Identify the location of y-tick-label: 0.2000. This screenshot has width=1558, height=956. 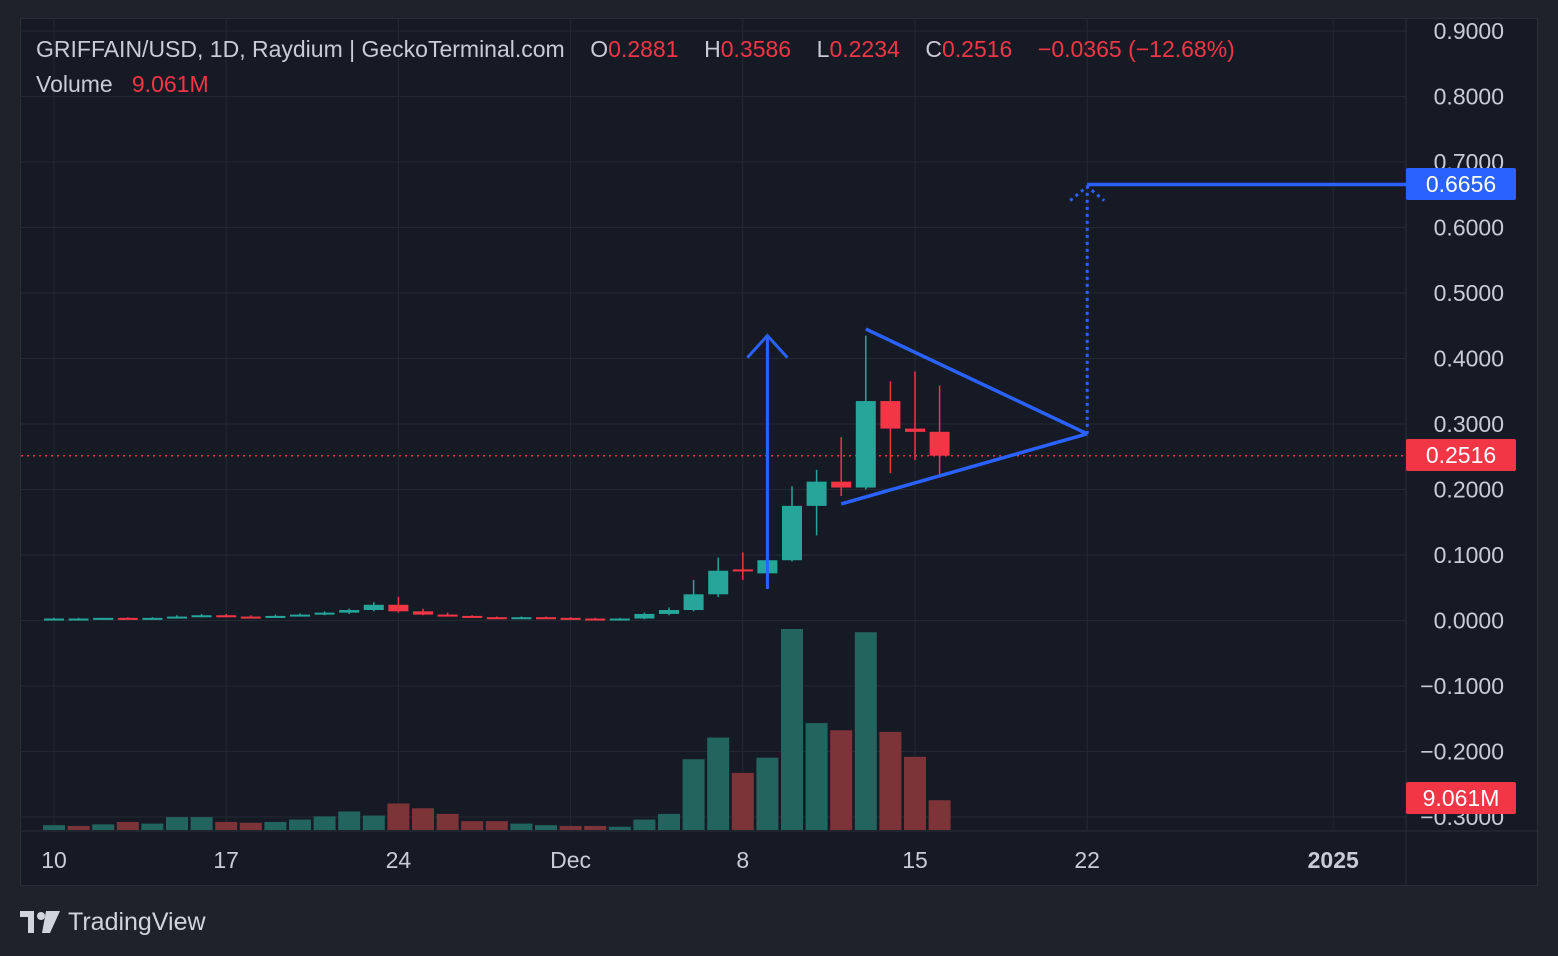
(1469, 490).